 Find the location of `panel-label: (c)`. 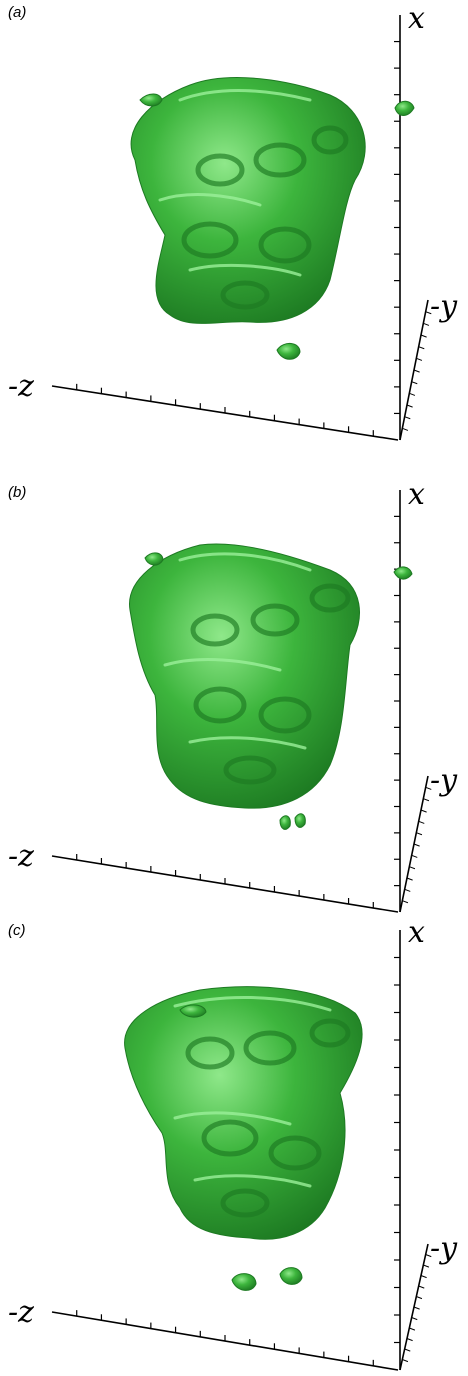

panel-label: (c) is located at coordinates (17, 930).